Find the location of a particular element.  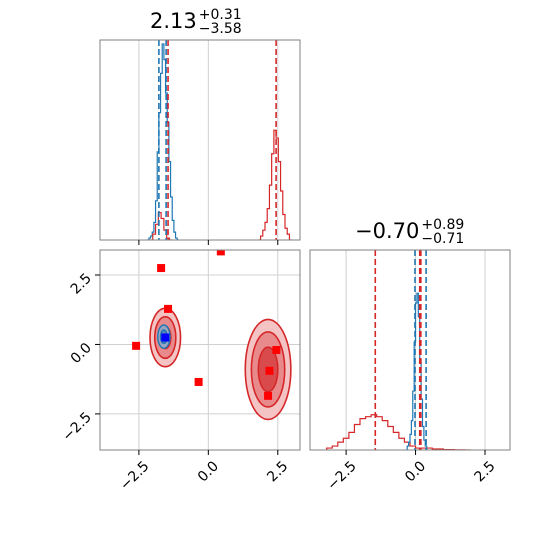

hist-param-2-title-plus: +0.89 is located at coordinates (443, 225).